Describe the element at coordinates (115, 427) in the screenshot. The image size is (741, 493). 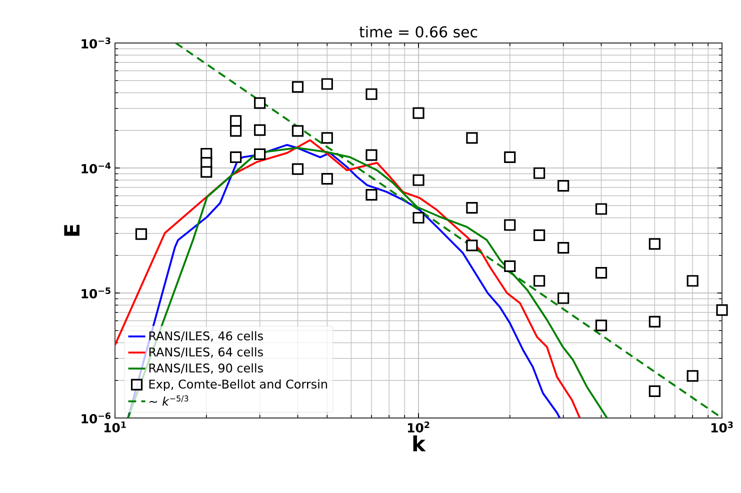
I see `x-tick-label: 10$^{1}$` at that location.